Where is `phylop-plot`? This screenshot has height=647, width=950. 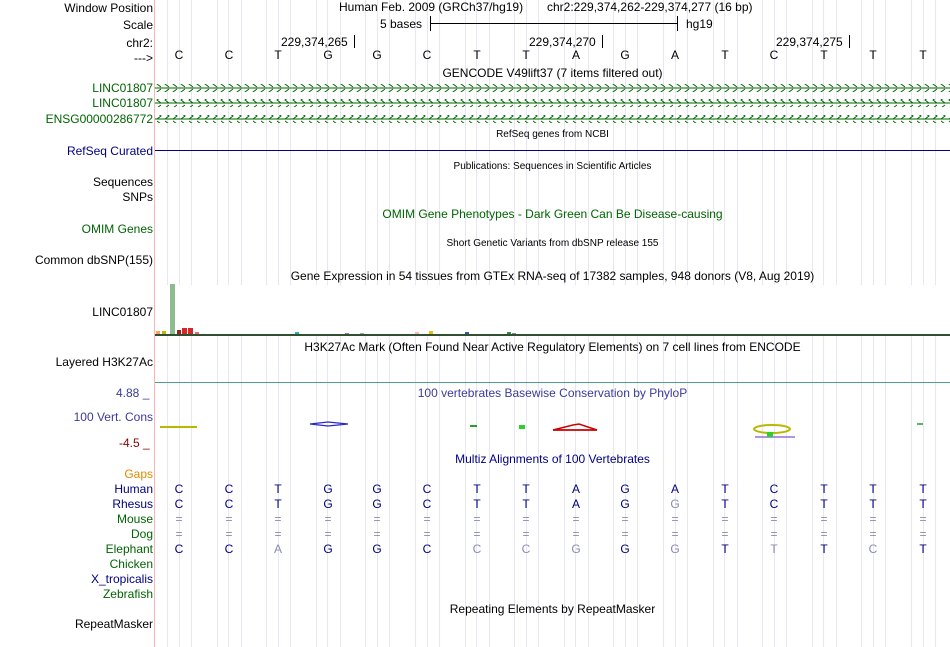
phylop-plot is located at coordinates (552, 430).